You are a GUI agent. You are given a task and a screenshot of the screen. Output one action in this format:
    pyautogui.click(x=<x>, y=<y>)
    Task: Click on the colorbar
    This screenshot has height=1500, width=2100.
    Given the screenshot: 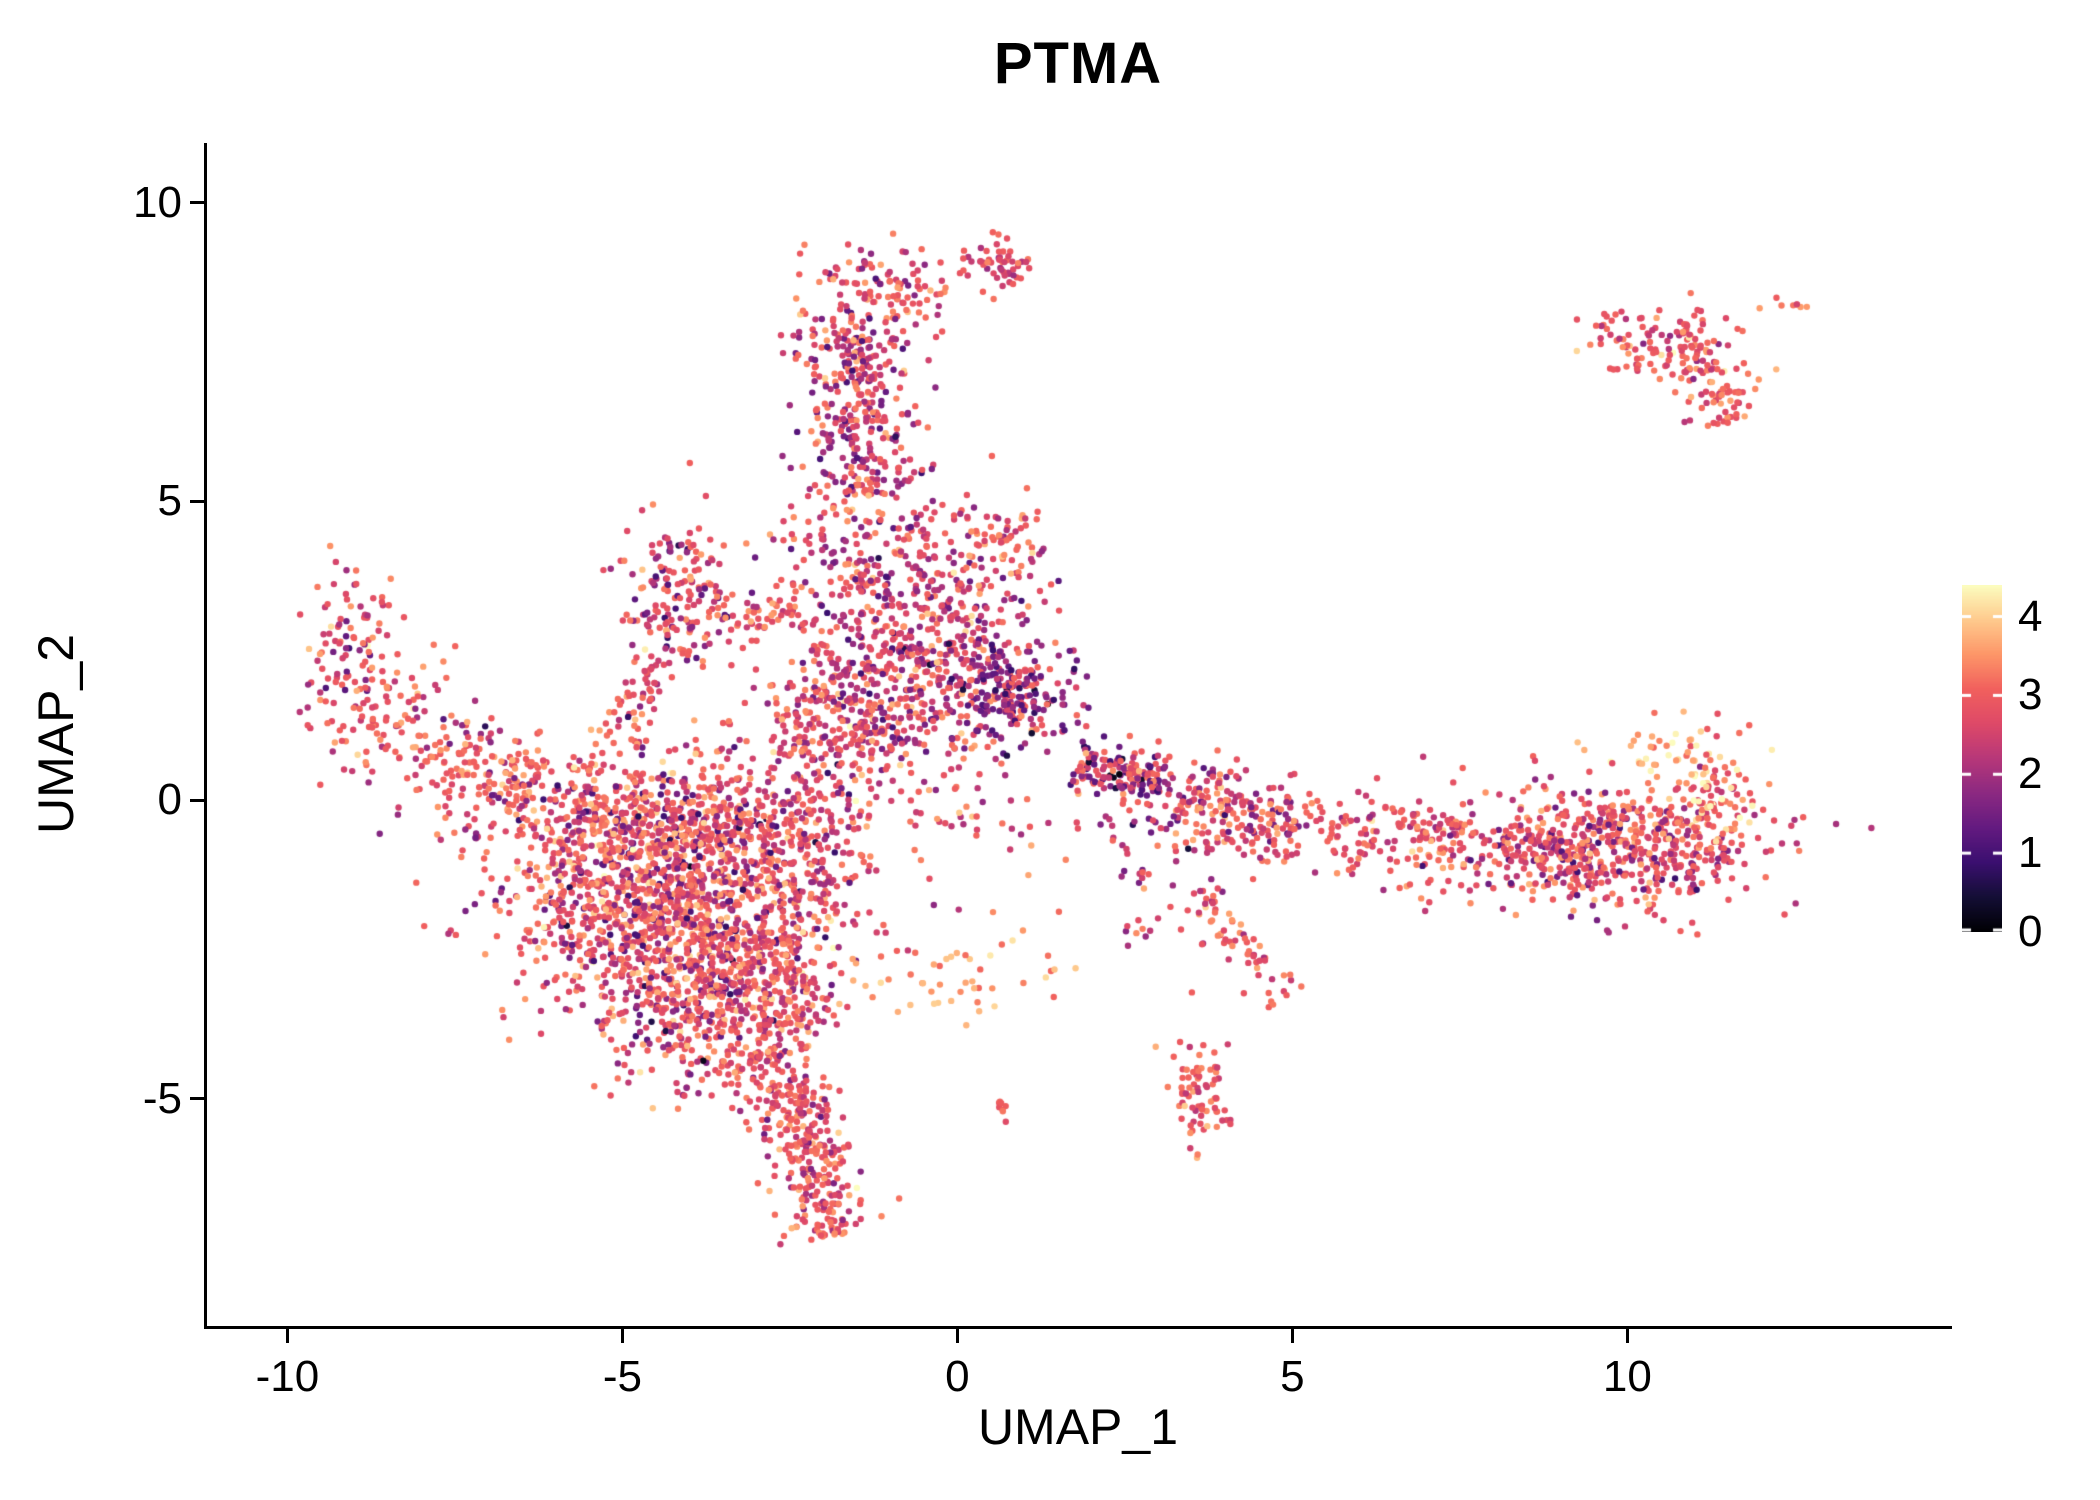 What is the action you would take?
    pyautogui.click(x=1982, y=758)
    